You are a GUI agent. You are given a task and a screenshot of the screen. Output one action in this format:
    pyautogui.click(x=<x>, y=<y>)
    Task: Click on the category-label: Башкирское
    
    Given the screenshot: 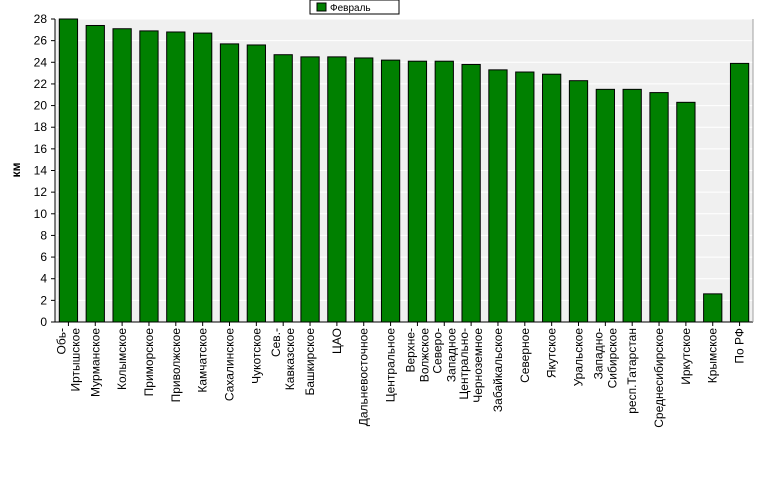 What is the action you would take?
    pyautogui.click(x=310, y=362)
    